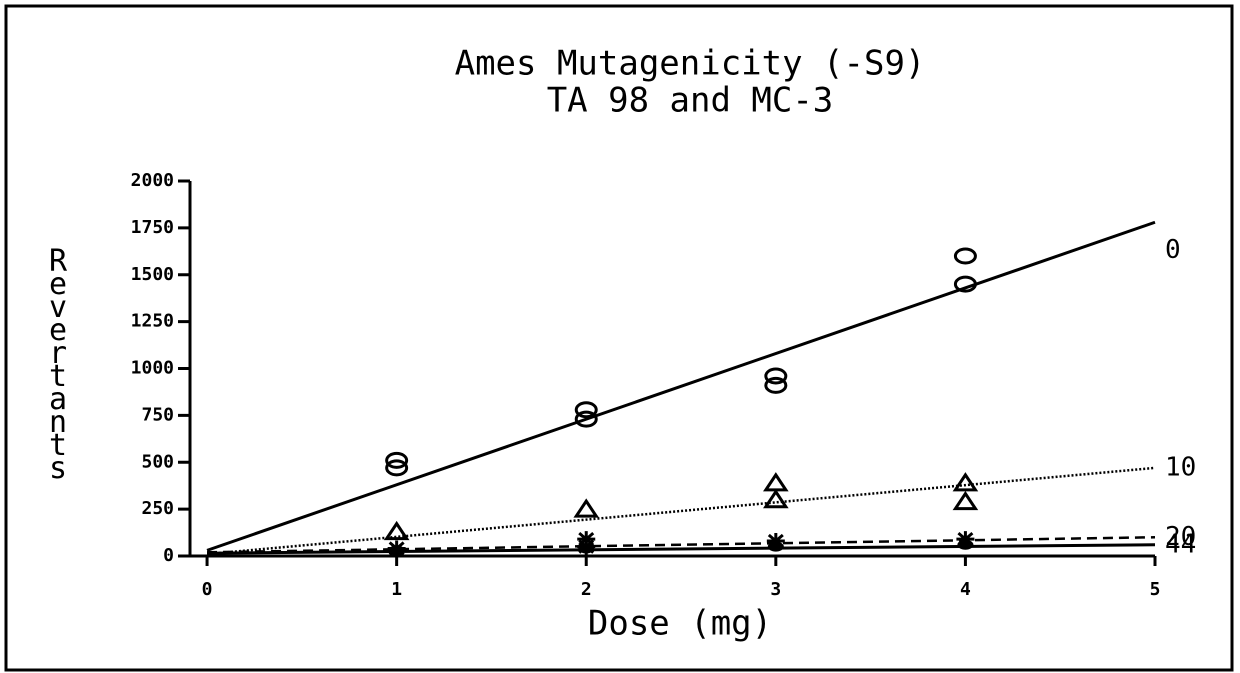 The width and height of the screenshot is (1240, 673). I want to click on y-tick-label: 0, so click(168, 555).